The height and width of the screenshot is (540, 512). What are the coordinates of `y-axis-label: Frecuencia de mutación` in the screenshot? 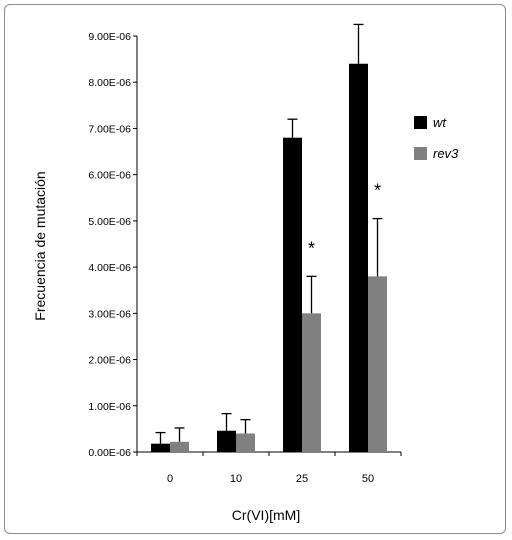 It's located at (40, 245).